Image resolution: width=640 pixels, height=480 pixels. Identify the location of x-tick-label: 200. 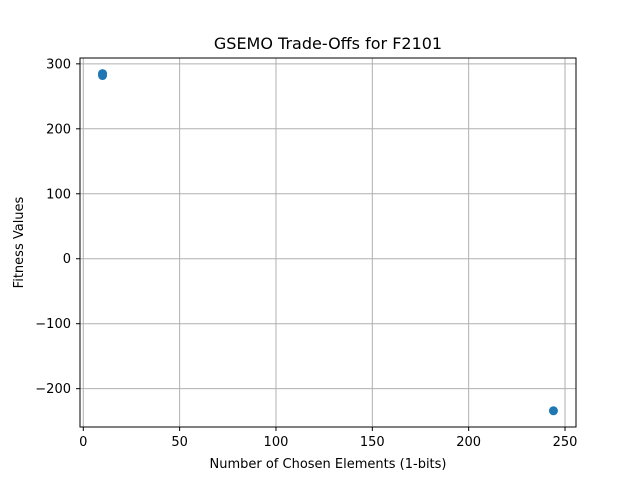
(468, 442).